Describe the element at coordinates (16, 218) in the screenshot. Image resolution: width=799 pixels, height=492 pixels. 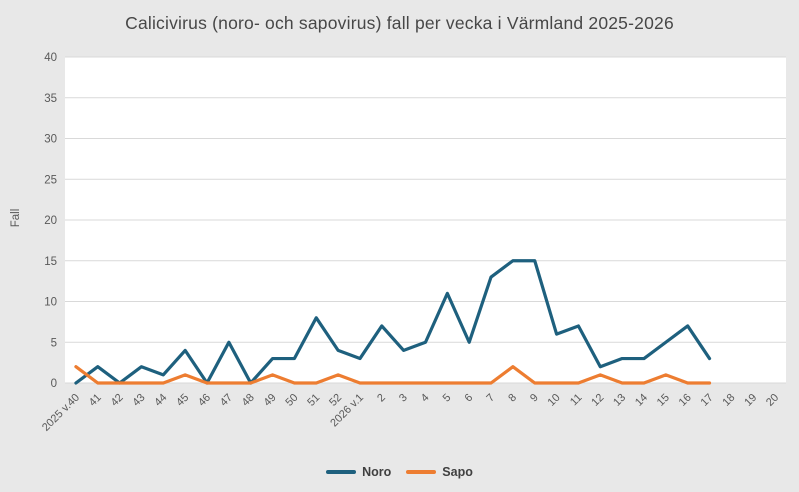
I see `y-axis-title: Fall` at that location.